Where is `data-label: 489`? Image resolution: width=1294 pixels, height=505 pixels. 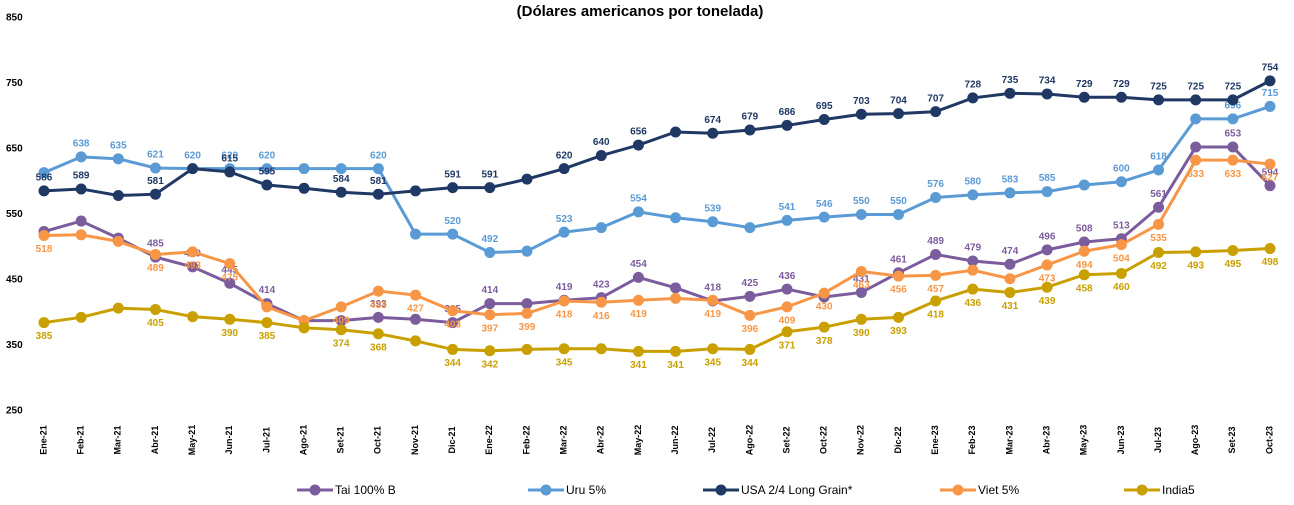
data-label: 489 is located at coordinates (155, 268).